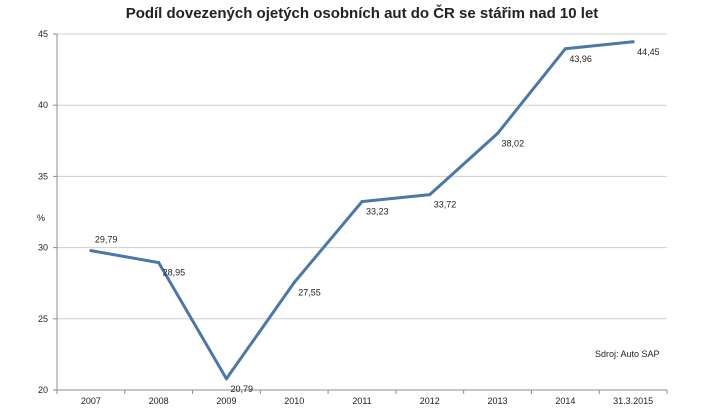 This screenshot has width=725, height=408. What do you see at coordinates (309, 292) in the screenshot?
I see `data-label: 27,55` at bounding box center [309, 292].